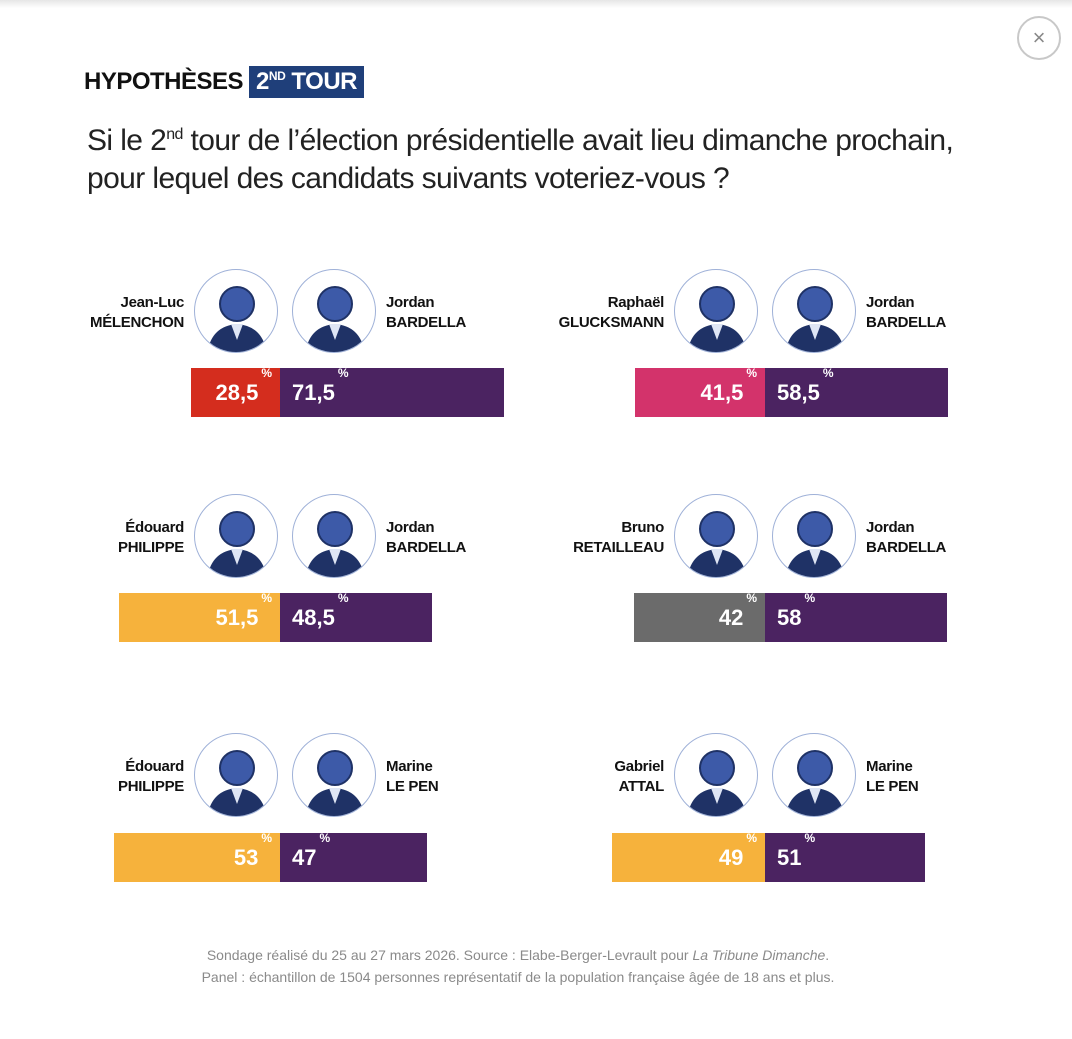  What do you see at coordinates (611, 313) in the screenshot?
I see `candidate-name-left: Raphaël GLUCKSMANN` at bounding box center [611, 313].